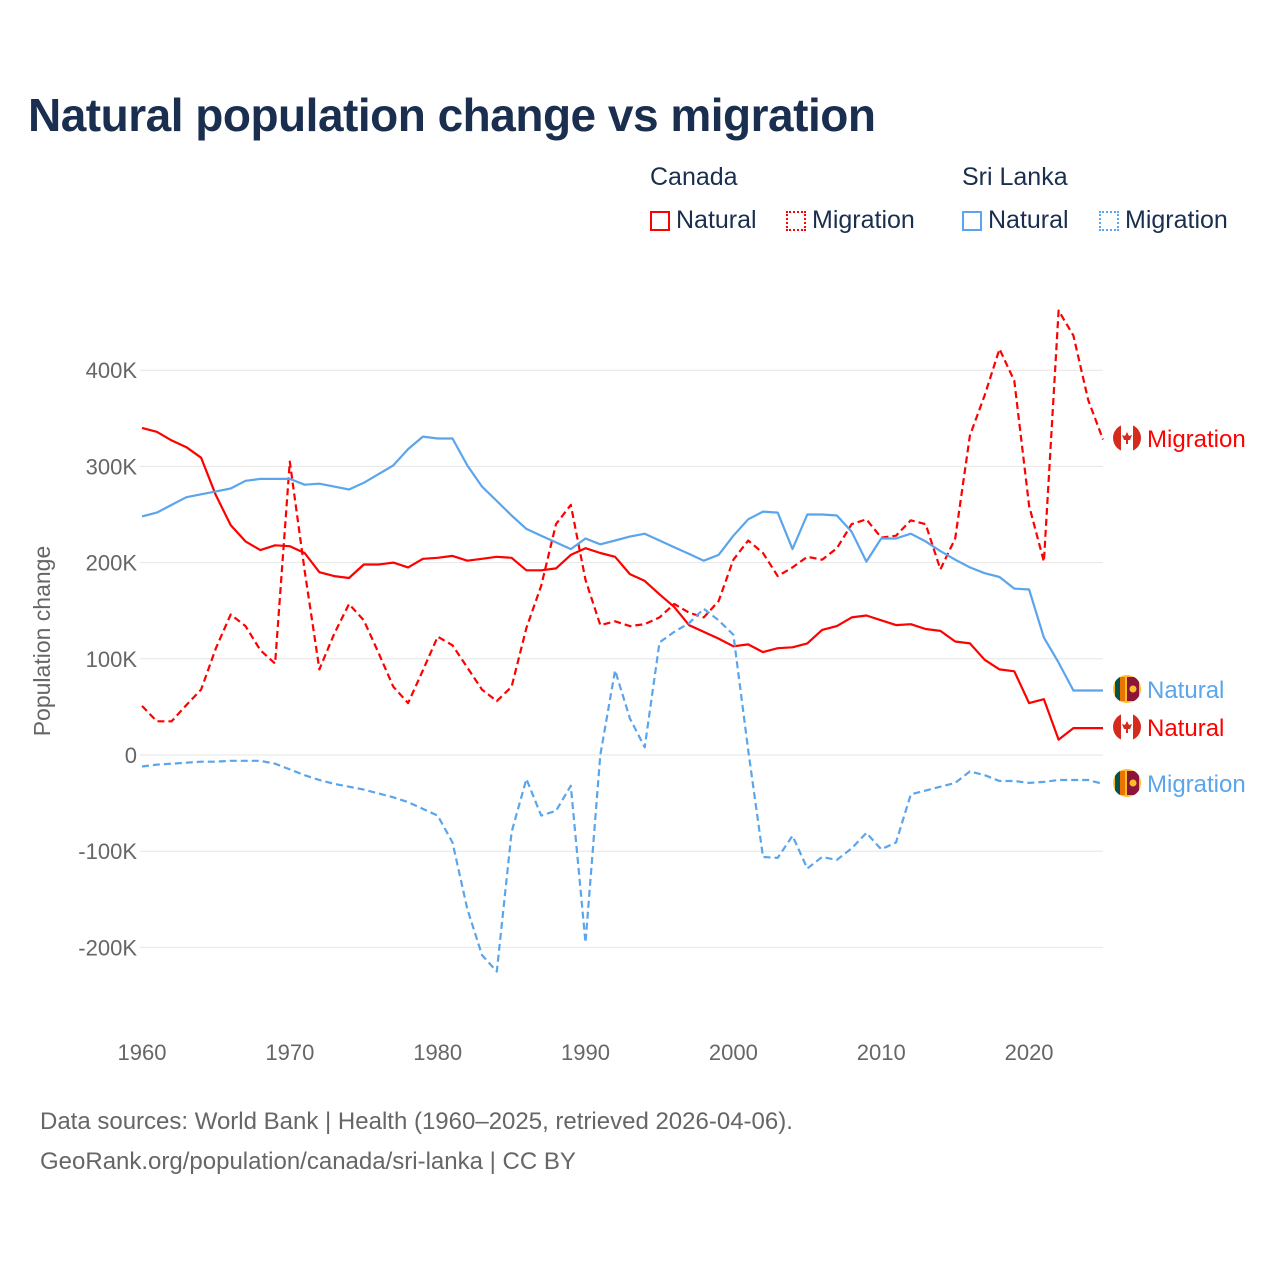 The image size is (1280, 1280). What do you see at coordinates (437, 1052) in the screenshot?
I see `x-tick-label: 1980` at bounding box center [437, 1052].